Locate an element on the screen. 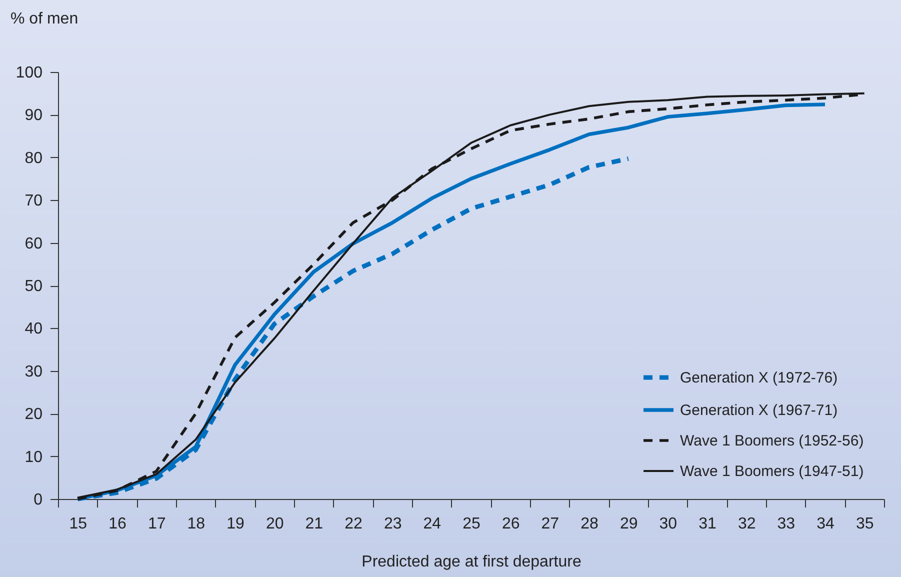 The height and width of the screenshot is (577, 901). y-tick-label: 70 is located at coordinates (33, 201).